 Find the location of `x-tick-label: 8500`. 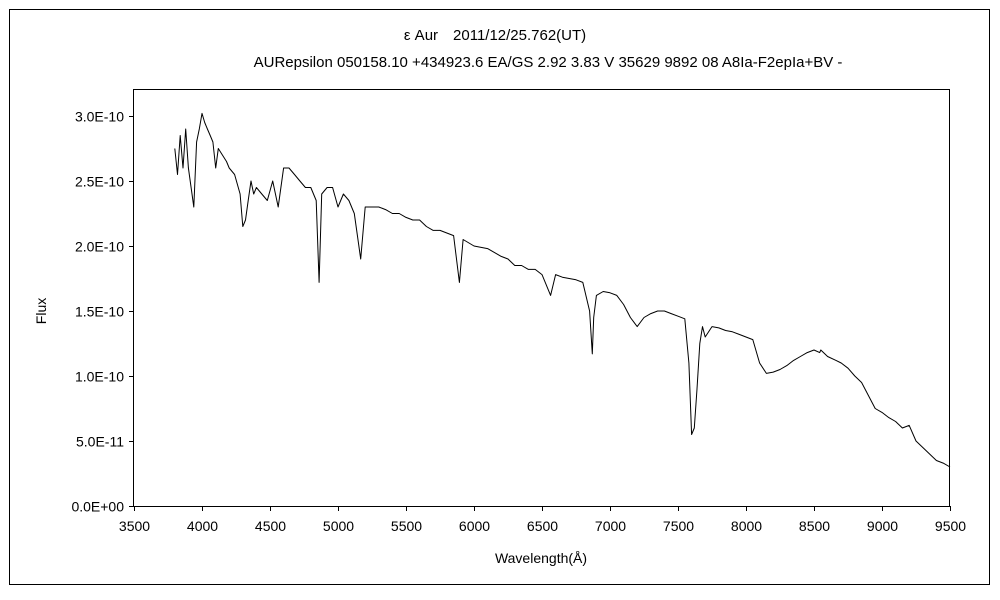

x-tick-label: 8500 is located at coordinates (814, 526).